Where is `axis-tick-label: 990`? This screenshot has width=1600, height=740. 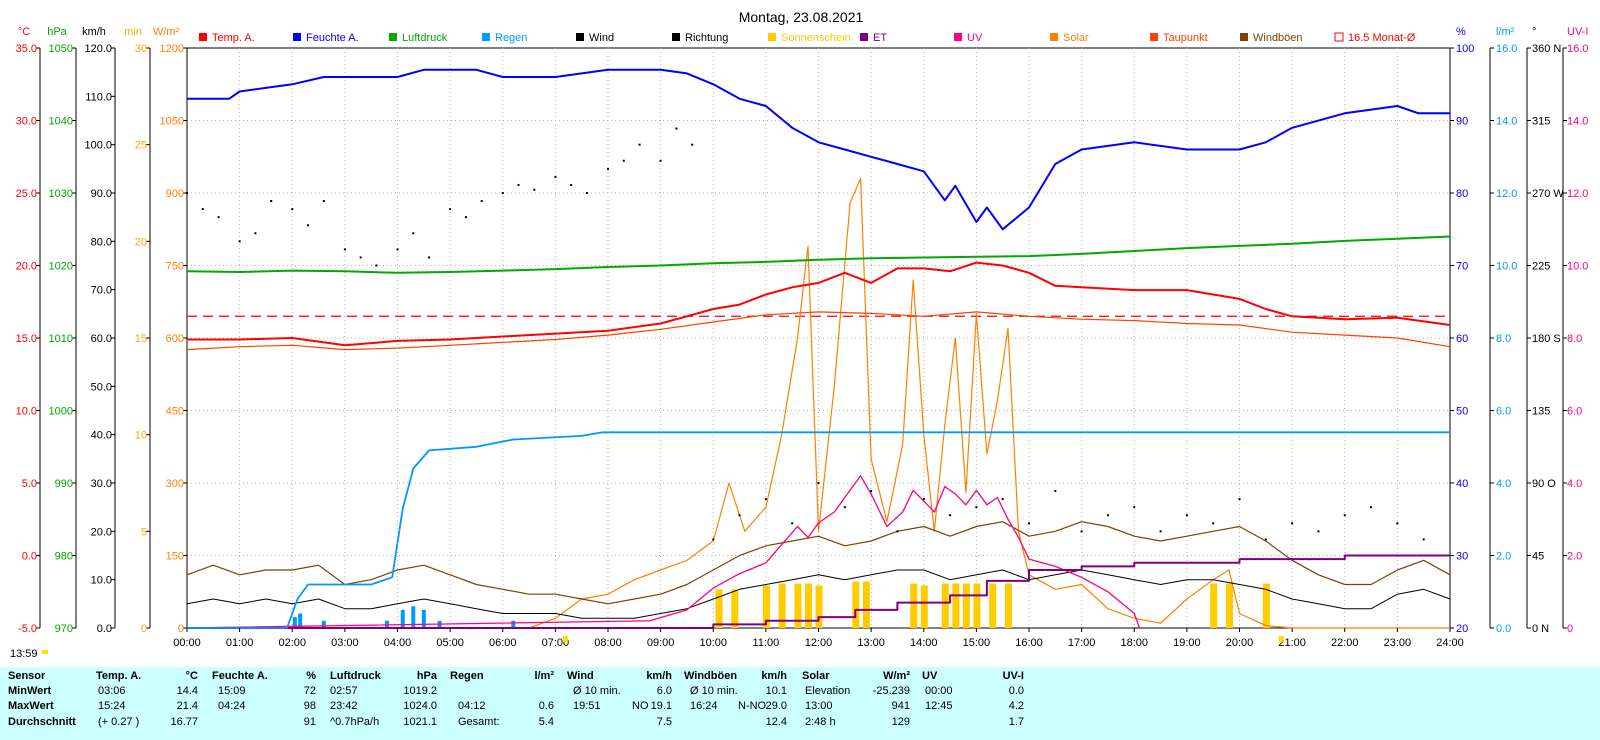 axis-tick-label: 990 is located at coordinates (64, 484).